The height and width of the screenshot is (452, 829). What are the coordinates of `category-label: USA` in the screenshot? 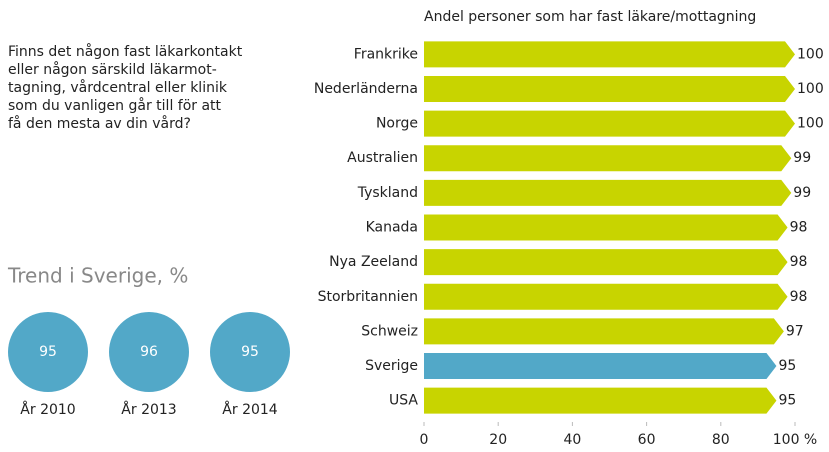 It's located at (403, 401).